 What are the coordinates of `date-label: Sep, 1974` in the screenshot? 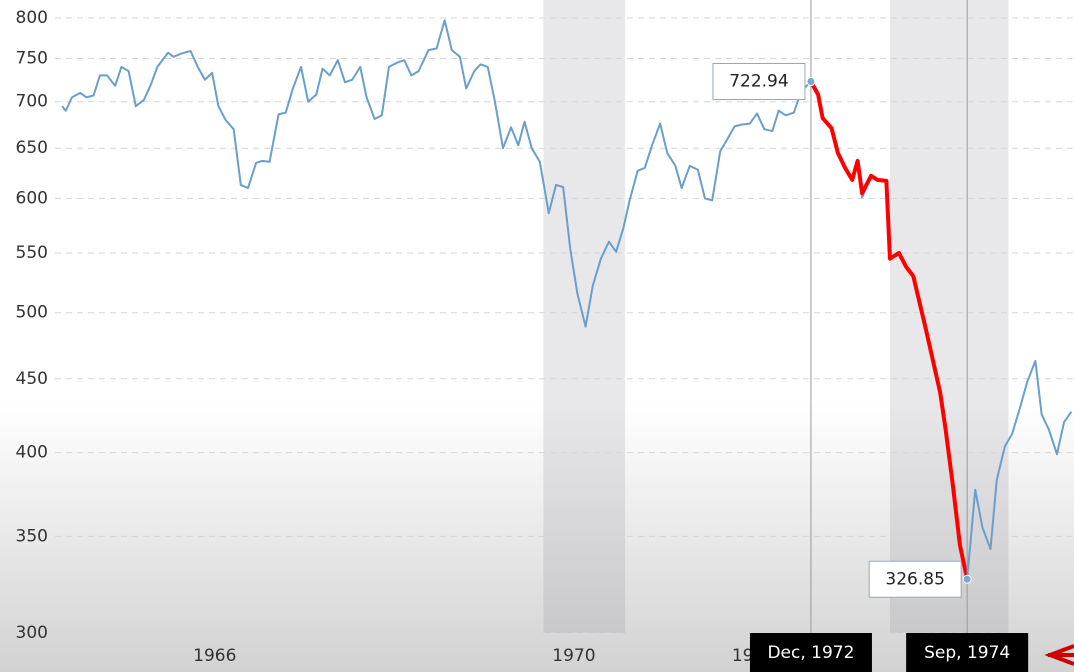 It's located at (967, 653).